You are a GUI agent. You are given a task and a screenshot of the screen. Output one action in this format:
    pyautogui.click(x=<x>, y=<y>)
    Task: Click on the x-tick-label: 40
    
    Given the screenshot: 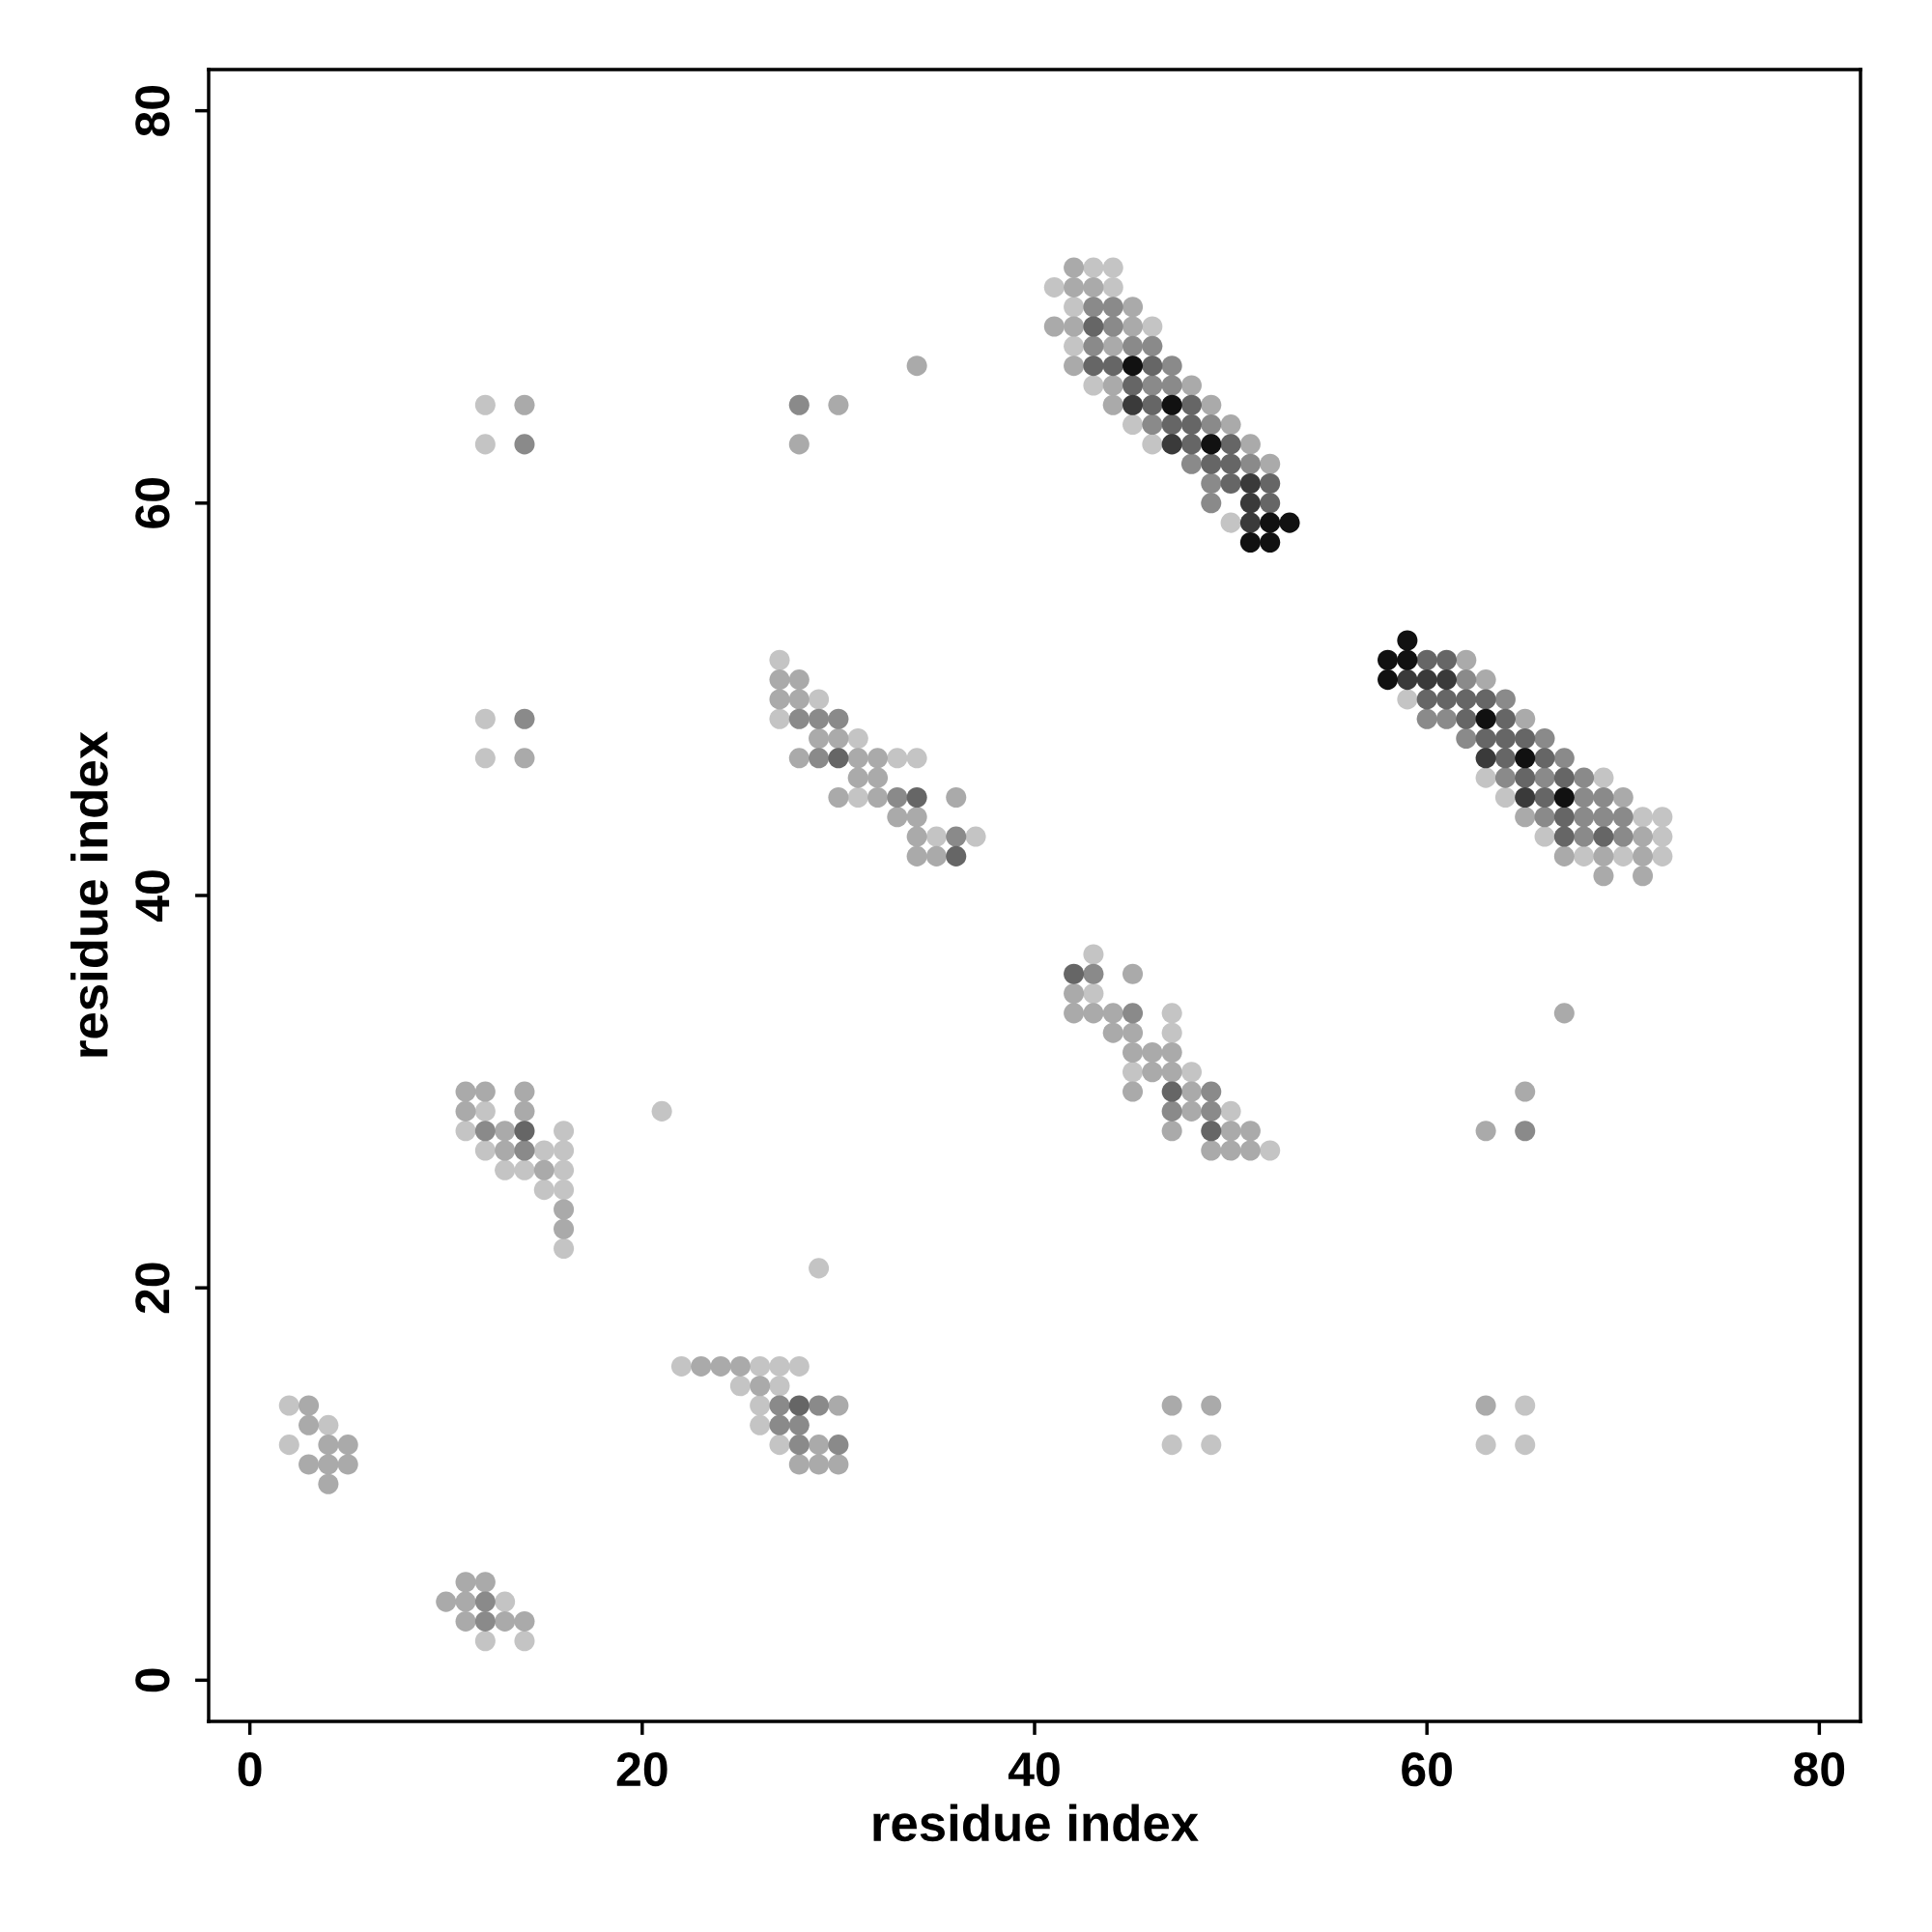 What is the action you would take?
    pyautogui.click(x=1034, y=1769)
    